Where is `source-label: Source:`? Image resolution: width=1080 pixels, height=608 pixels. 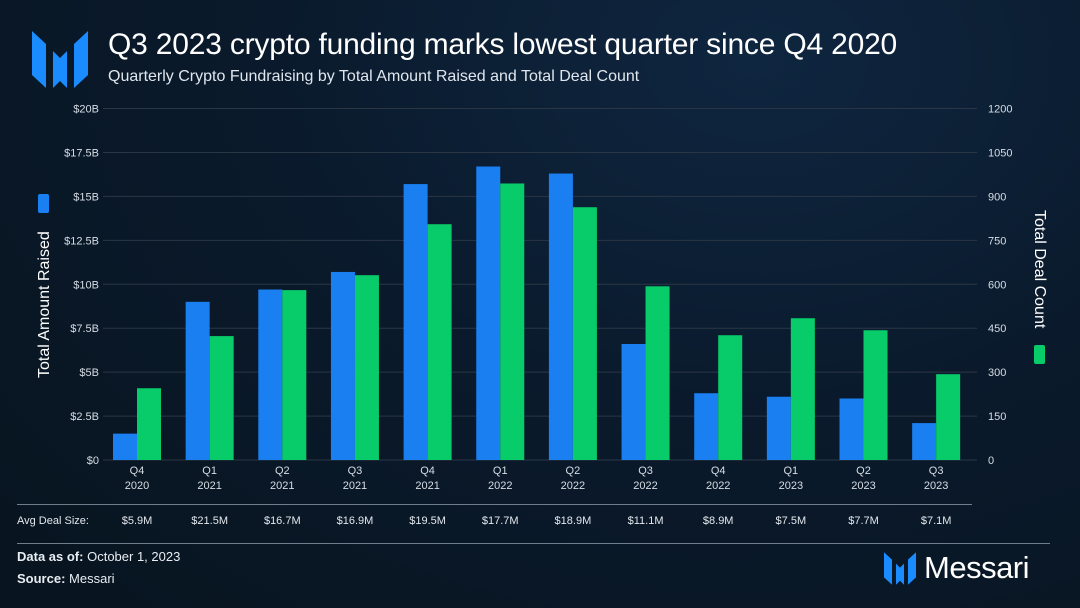
source-label: Source: is located at coordinates (41, 578).